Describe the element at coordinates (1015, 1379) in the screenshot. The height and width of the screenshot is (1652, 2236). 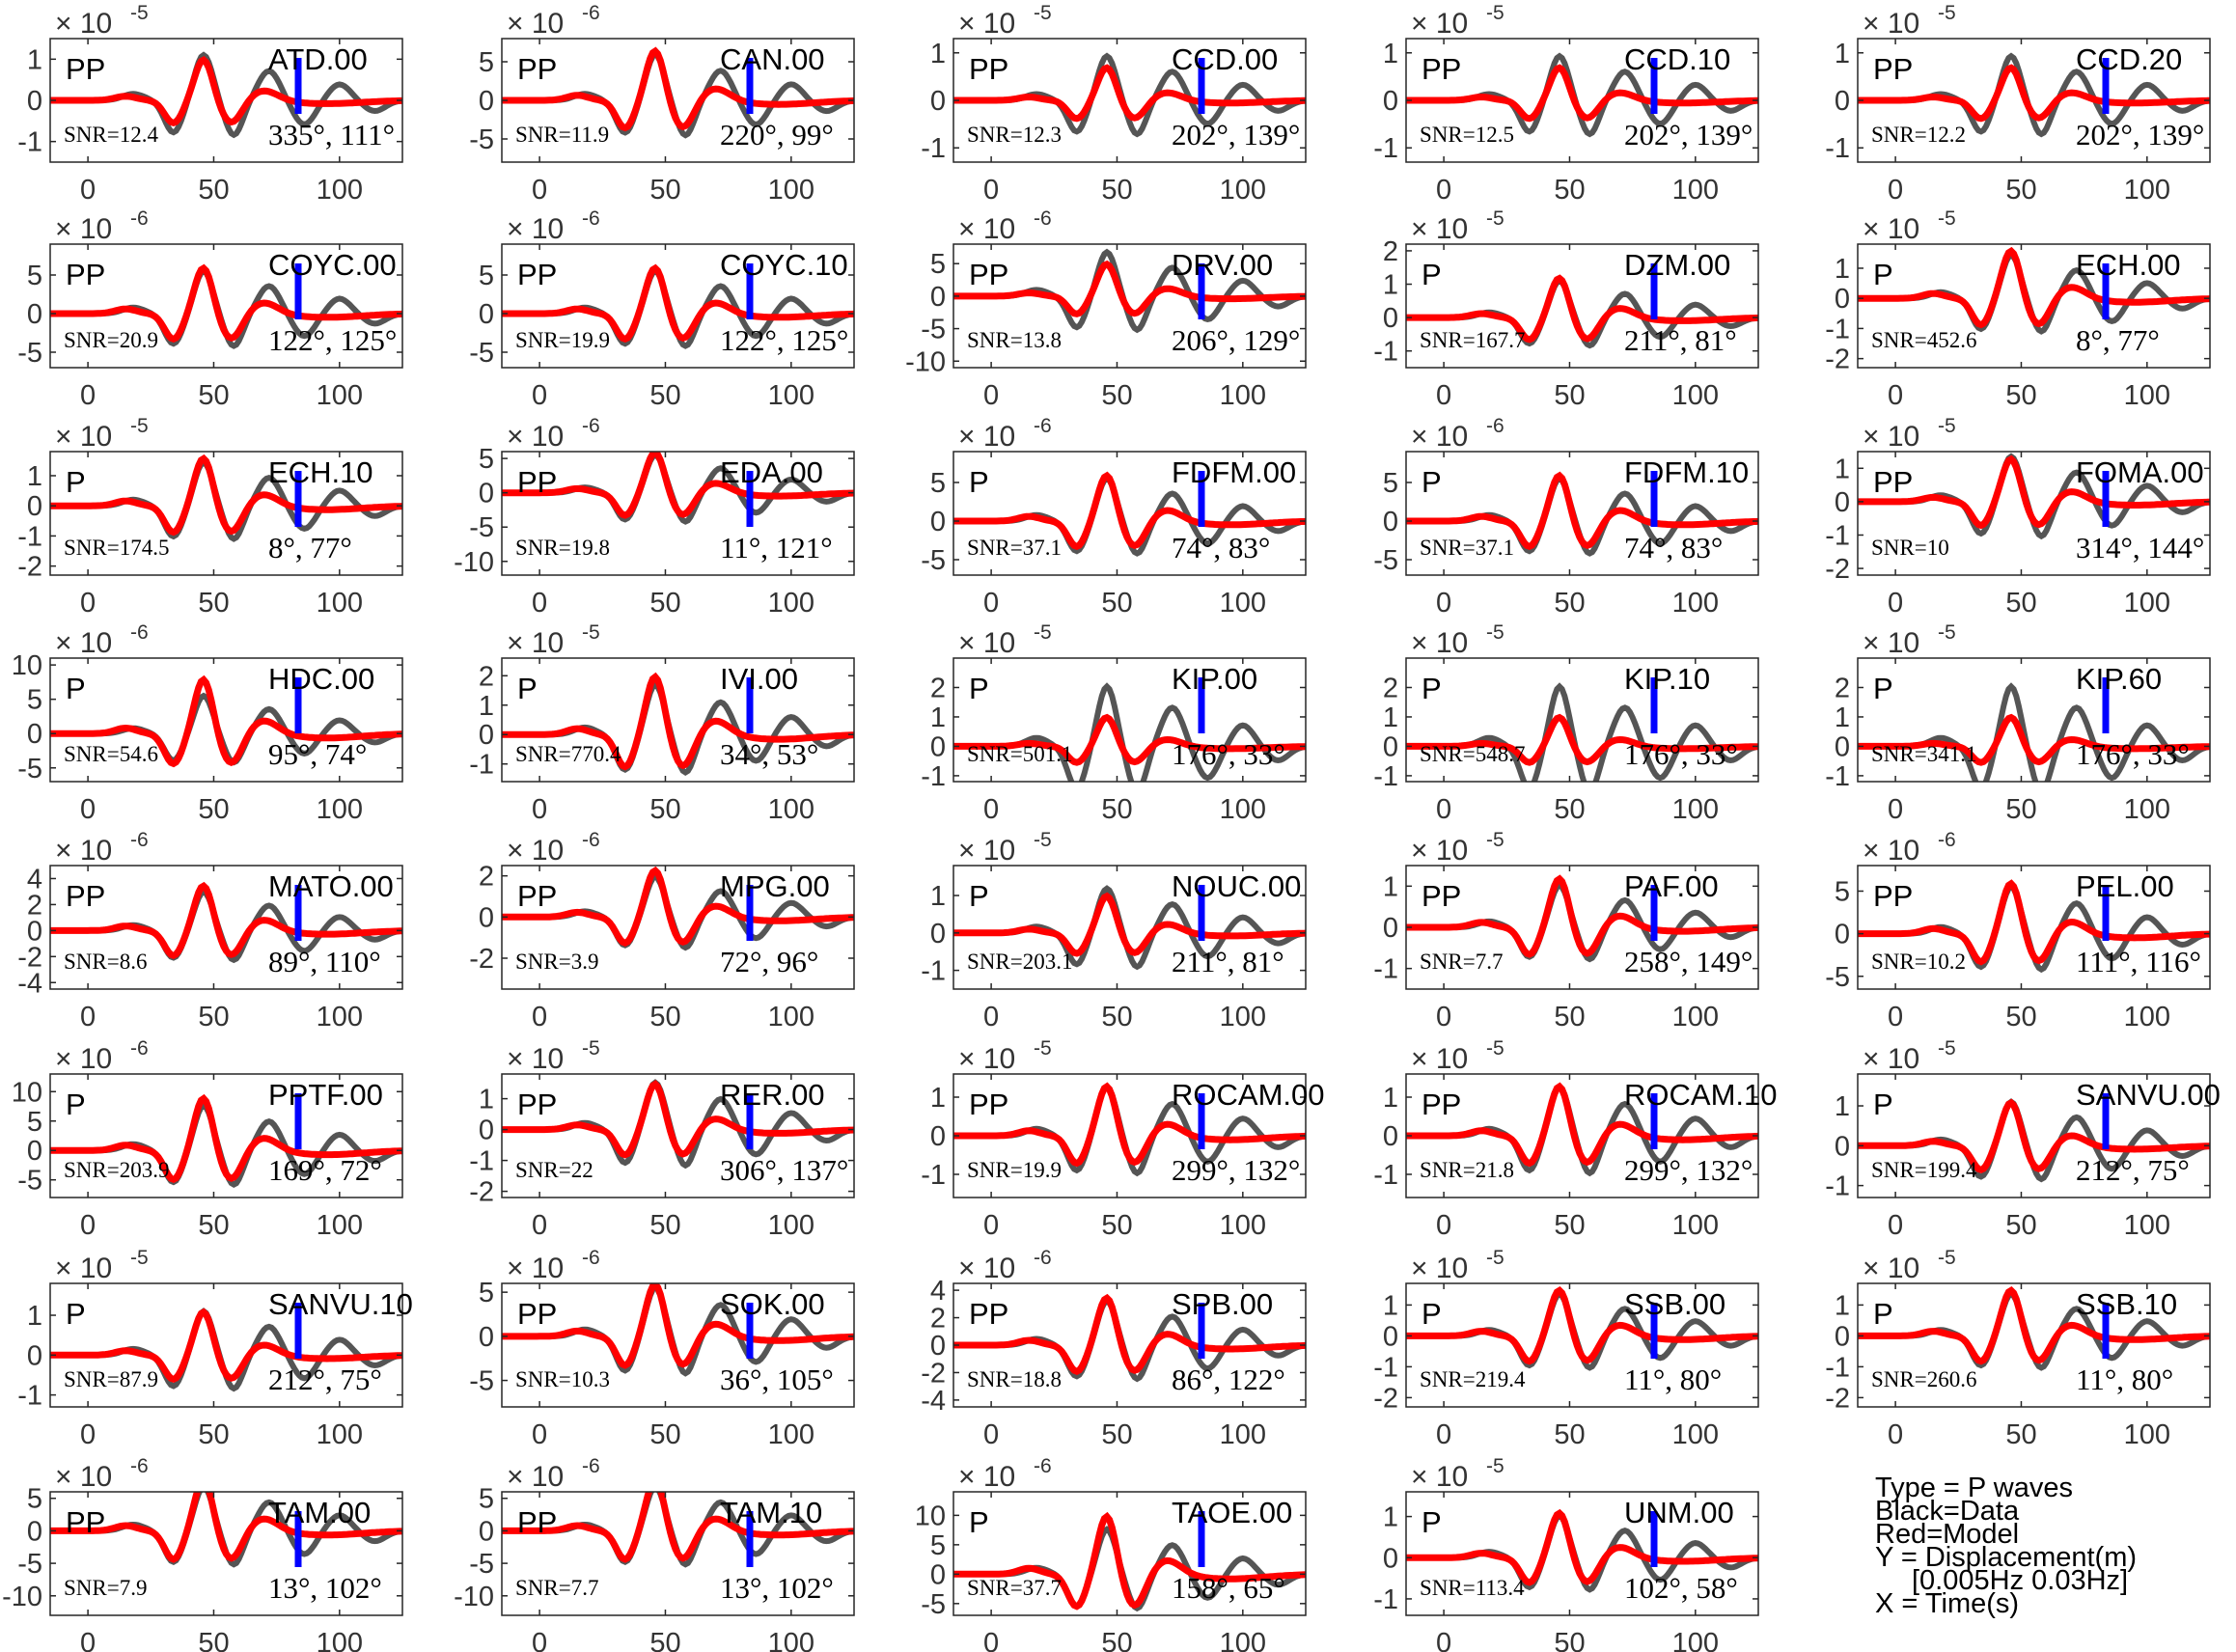
I see `snr-label: SNR=18.8` at that location.